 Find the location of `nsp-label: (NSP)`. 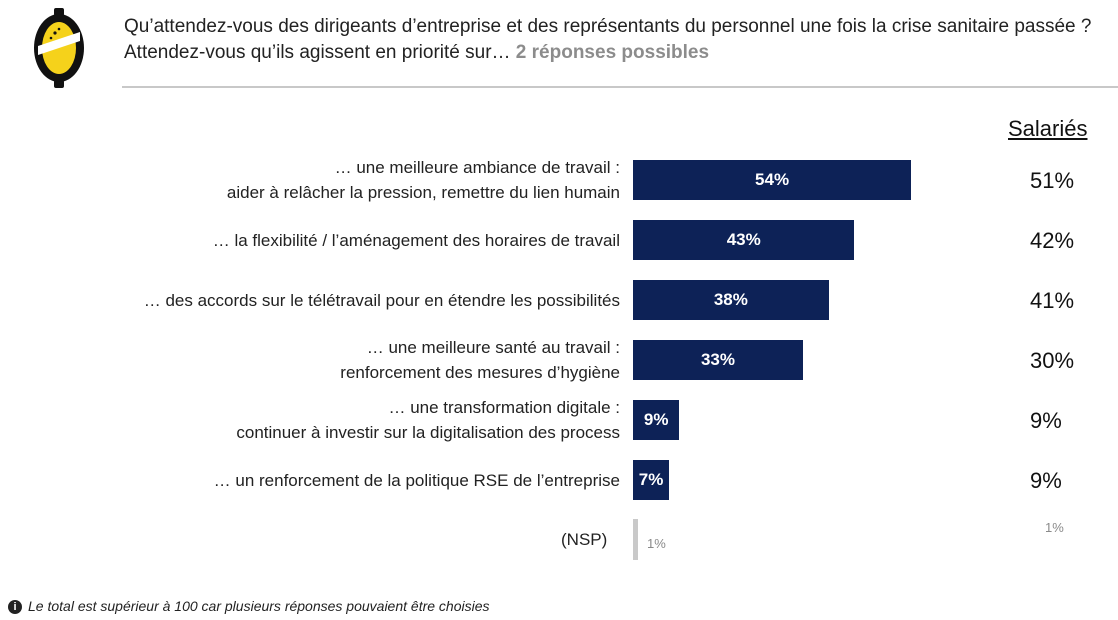

nsp-label: (NSP) is located at coordinates (584, 539).